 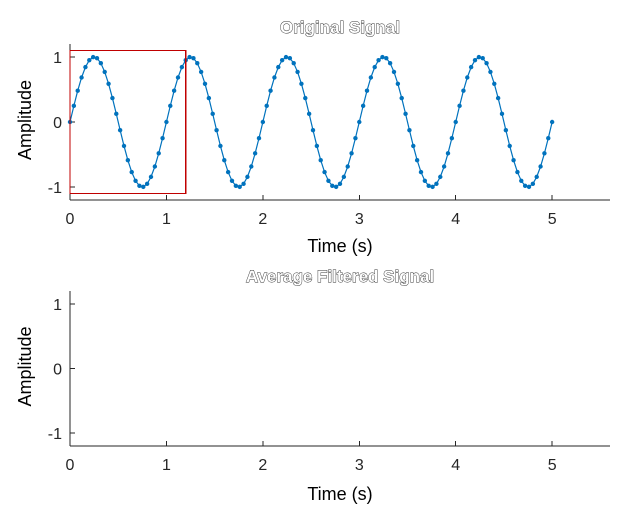 What do you see at coordinates (340, 276) in the screenshot?
I see `chart-title: Average Filtered Signal` at bounding box center [340, 276].